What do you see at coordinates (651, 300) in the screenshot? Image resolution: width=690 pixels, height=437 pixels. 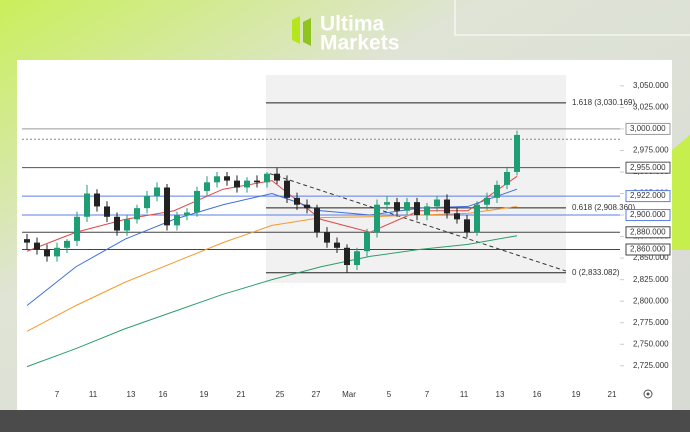 I see `y-tick-label: 2,800.000` at bounding box center [651, 300].